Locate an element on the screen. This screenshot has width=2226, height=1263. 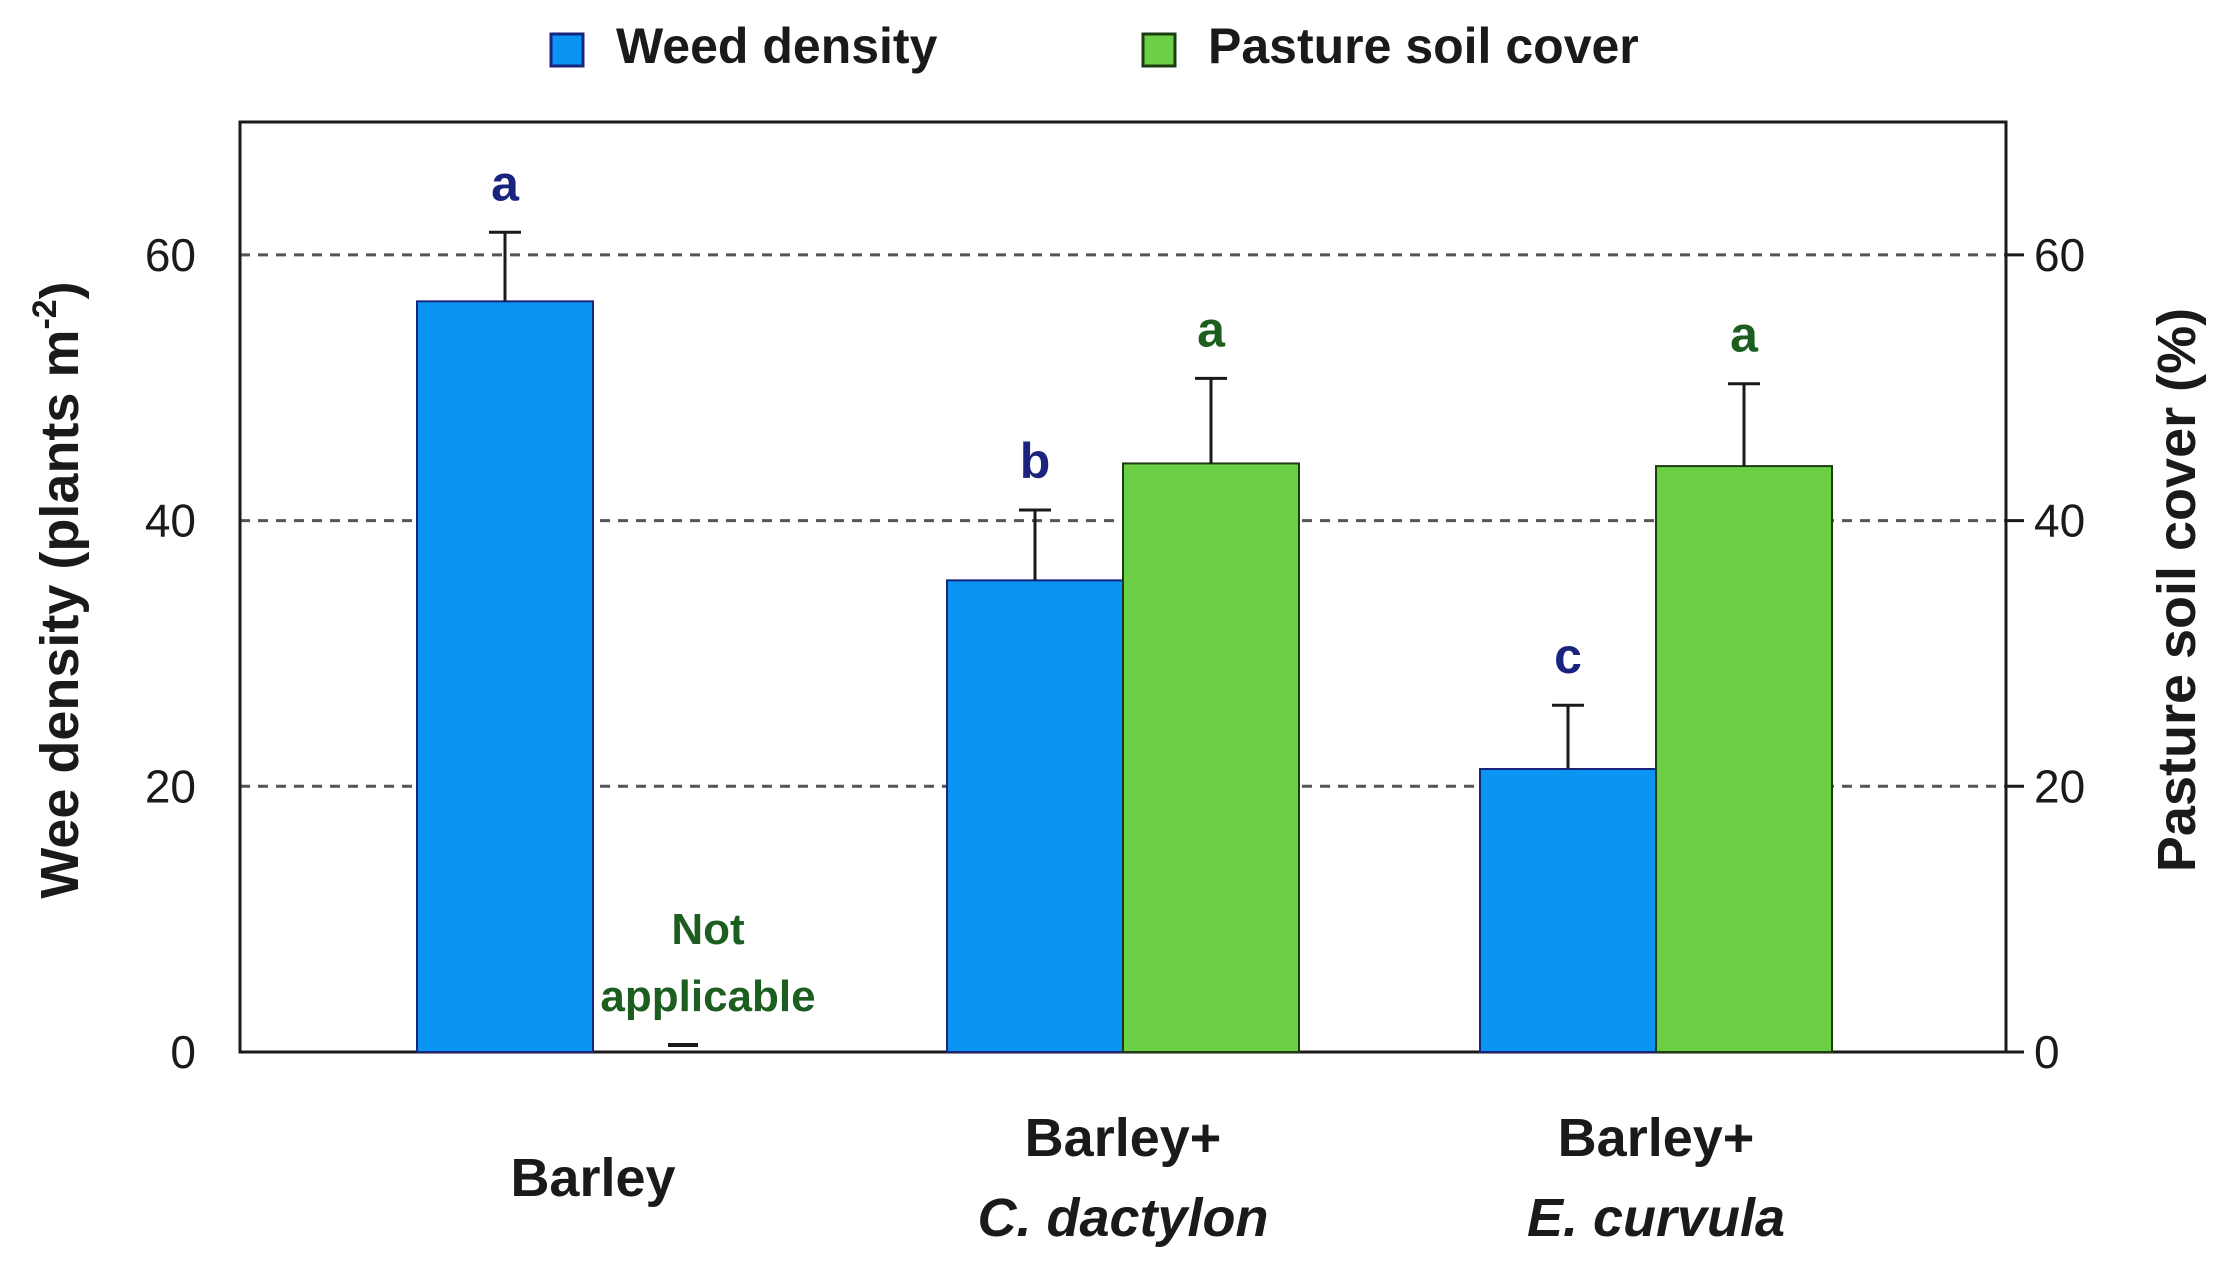
not-applicable-line2: applicable is located at coordinates (707, 996).